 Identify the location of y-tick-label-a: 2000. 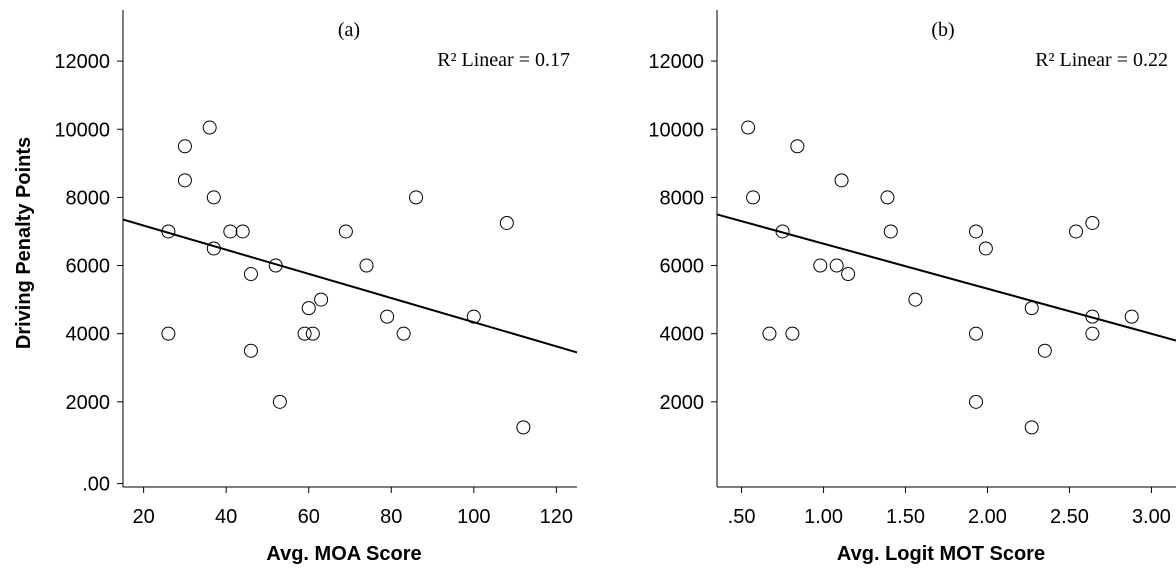
(88, 403).